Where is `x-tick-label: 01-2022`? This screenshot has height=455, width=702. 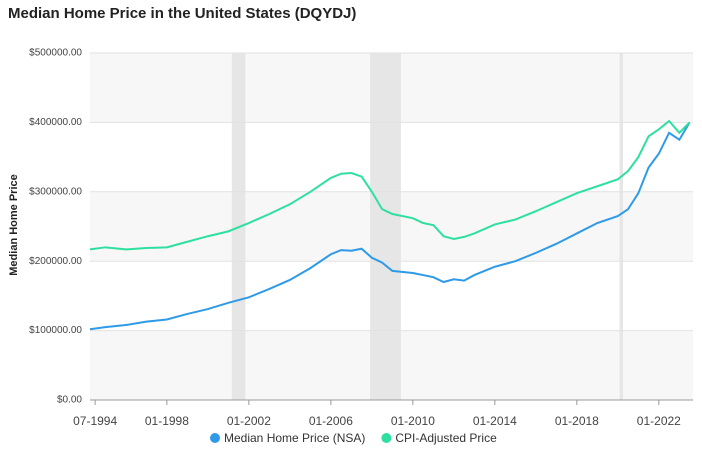
x-tick-label: 01-2022 is located at coordinates (659, 421).